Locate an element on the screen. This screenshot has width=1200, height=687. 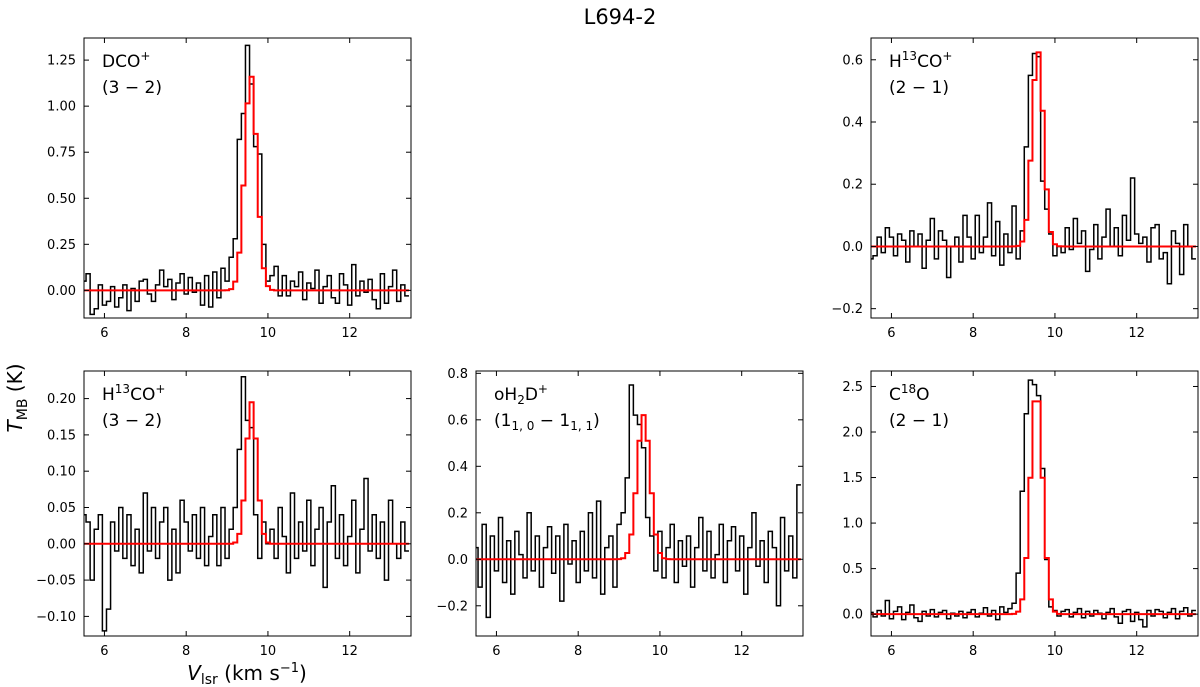
y-tick-label: 1.00 is located at coordinates (61, 107).